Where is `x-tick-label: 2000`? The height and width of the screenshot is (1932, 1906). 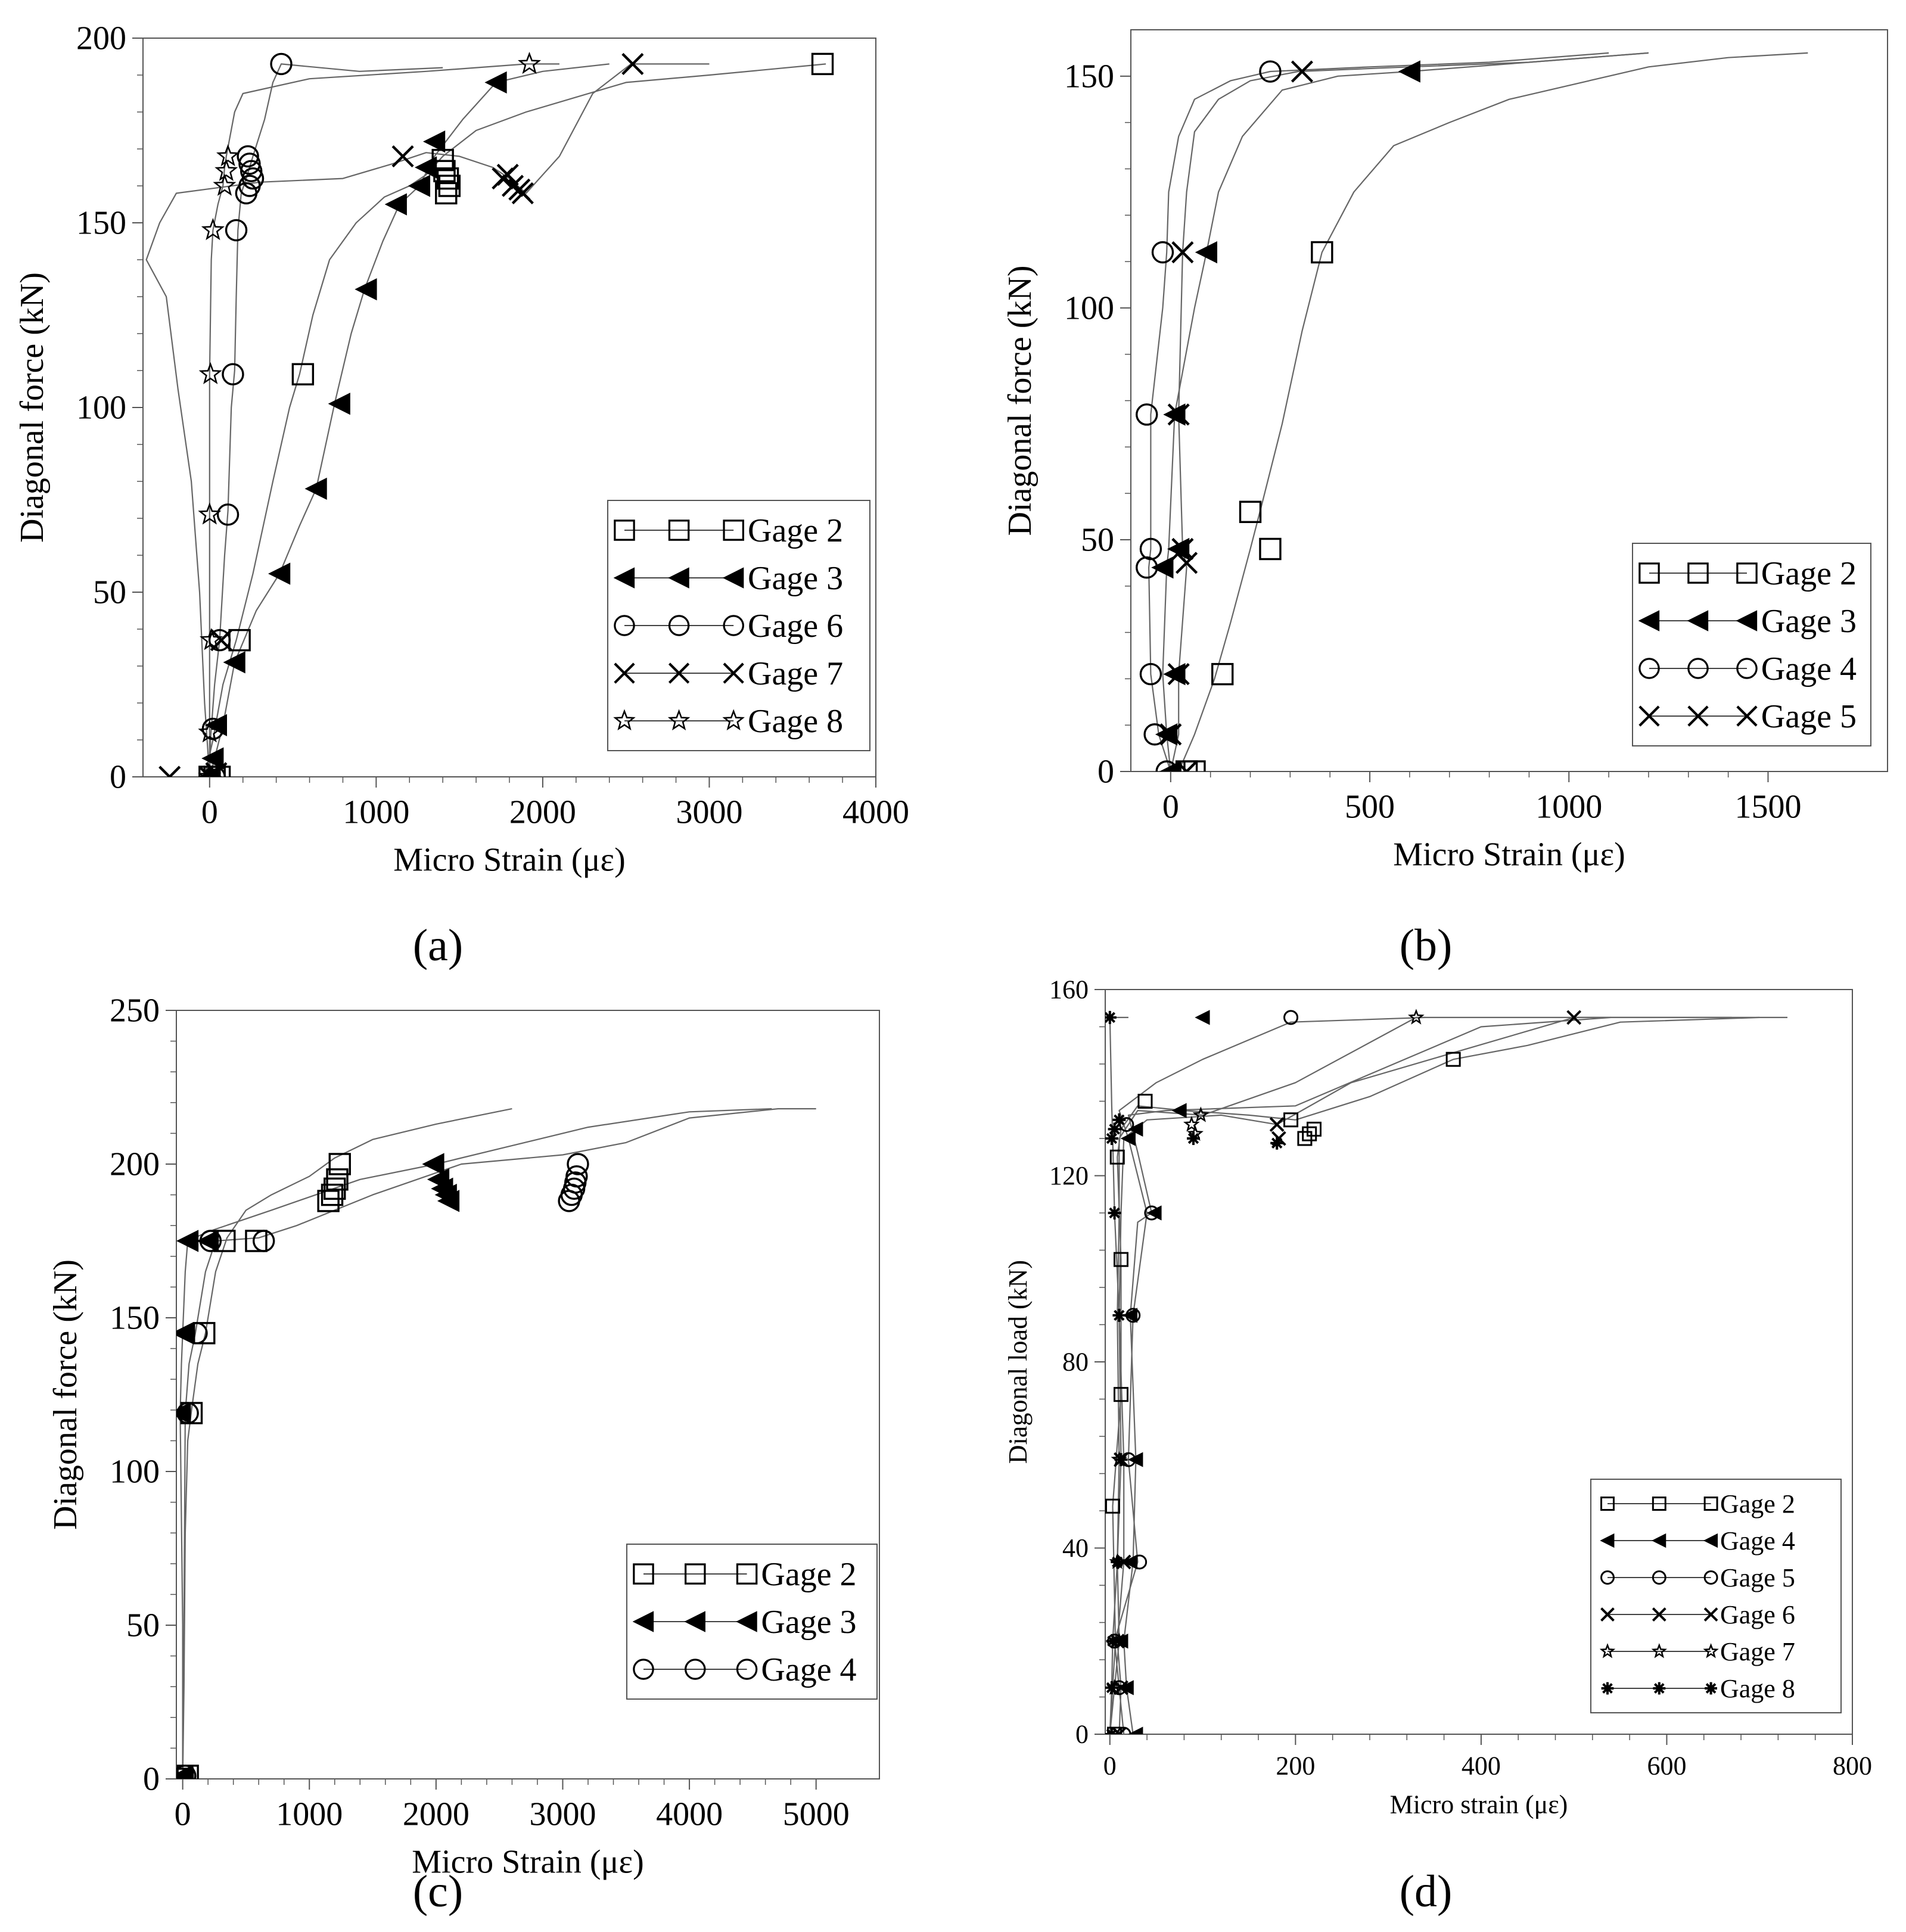 x-tick-label: 2000 is located at coordinates (436, 1814).